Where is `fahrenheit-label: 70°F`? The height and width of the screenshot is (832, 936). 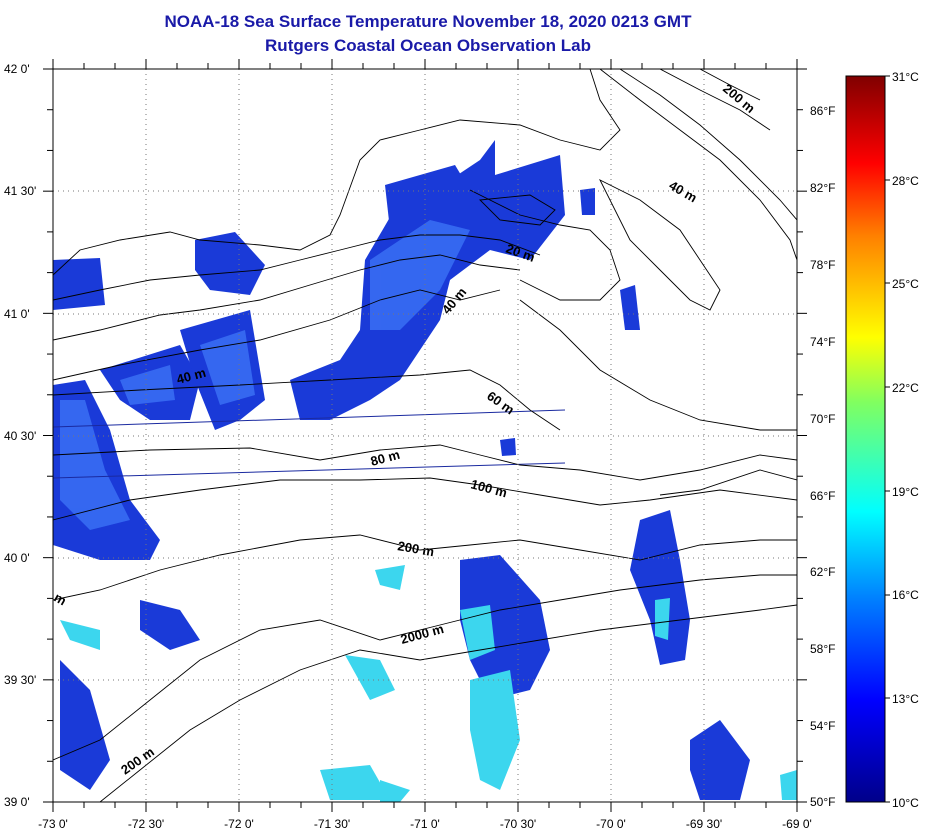 fahrenheit-label: 70°F is located at coordinates (823, 419).